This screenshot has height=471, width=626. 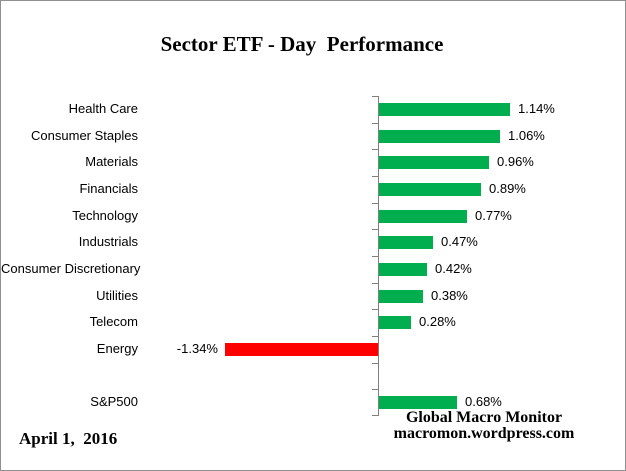 What do you see at coordinates (114, 402) in the screenshot?
I see `category-label: S&P500` at bounding box center [114, 402].